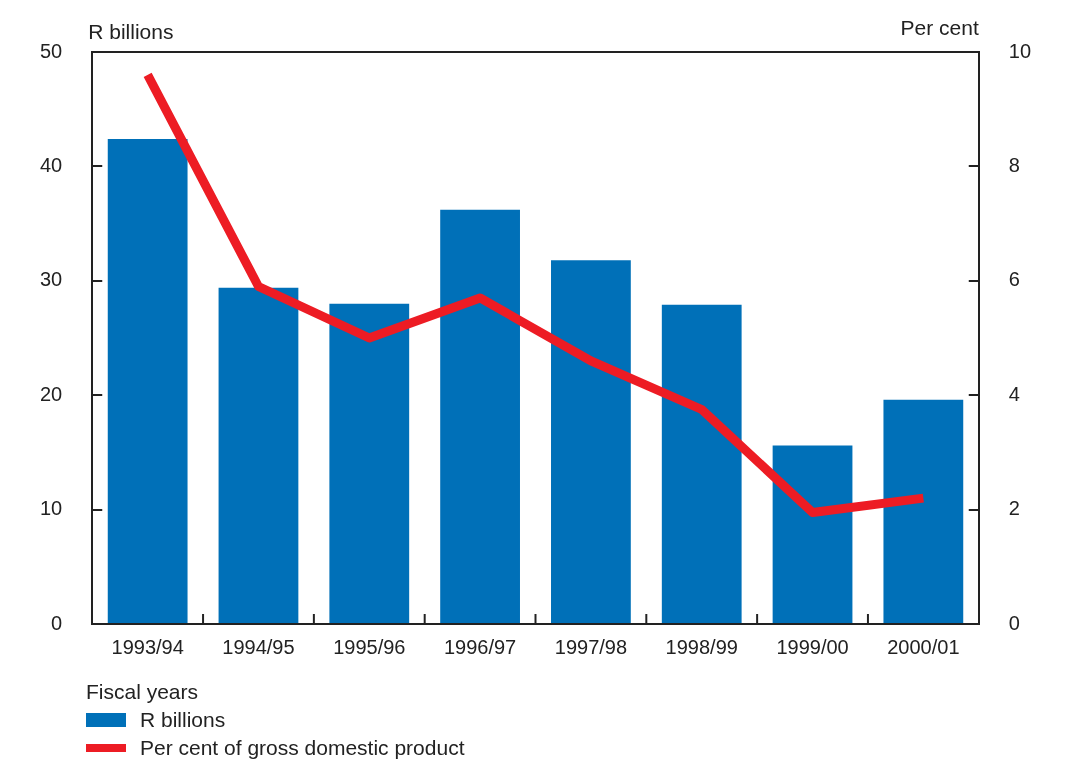  I want to click on legend-label: Per cent of gross domestic product, so click(302, 748).